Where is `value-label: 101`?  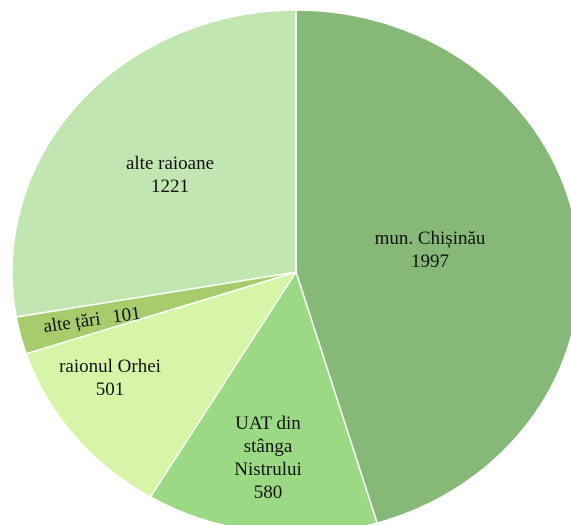 value-label: 101 is located at coordinates (126, 315).